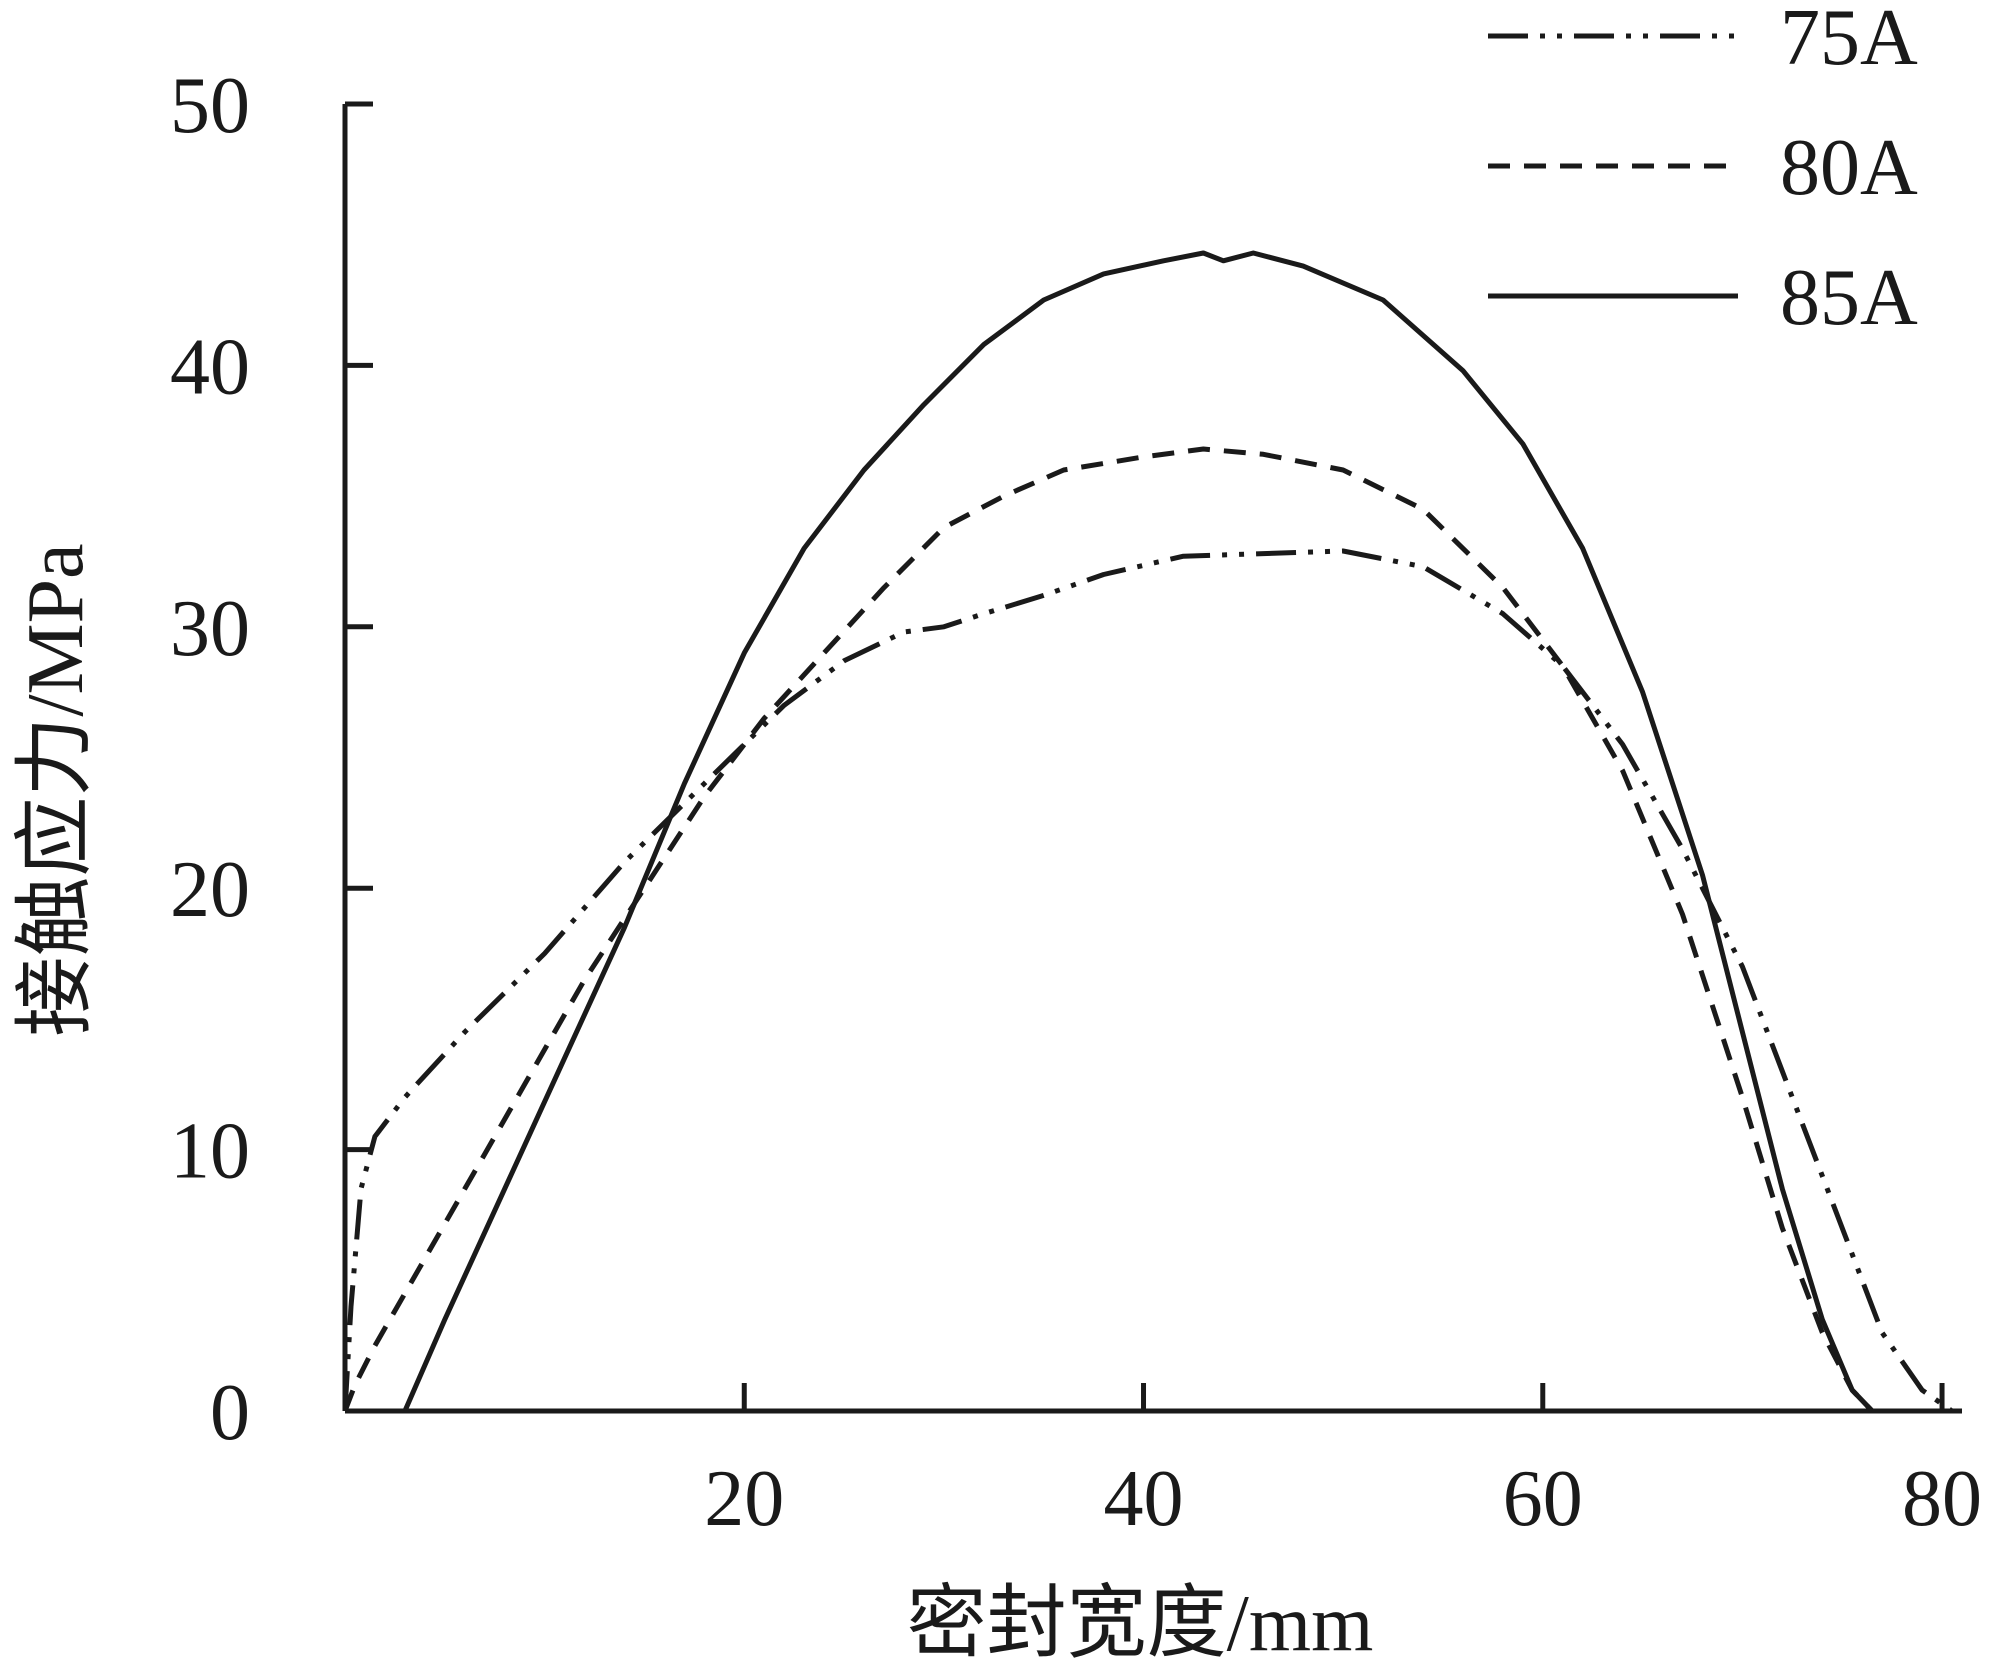  What do you see at coordinates (210, 890) in the screenshot?
I see `y-tick-label: 20` at bounding box center [210, 890].